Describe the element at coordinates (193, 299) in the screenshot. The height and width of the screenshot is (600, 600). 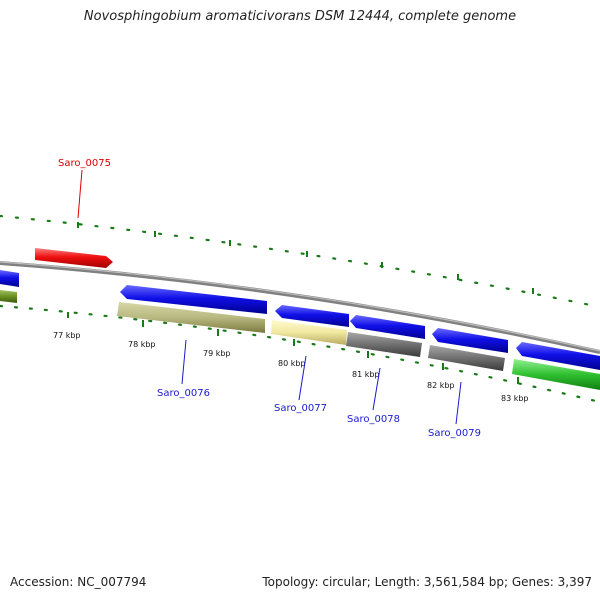
I see `gene-saro-0076-cds` at that location.